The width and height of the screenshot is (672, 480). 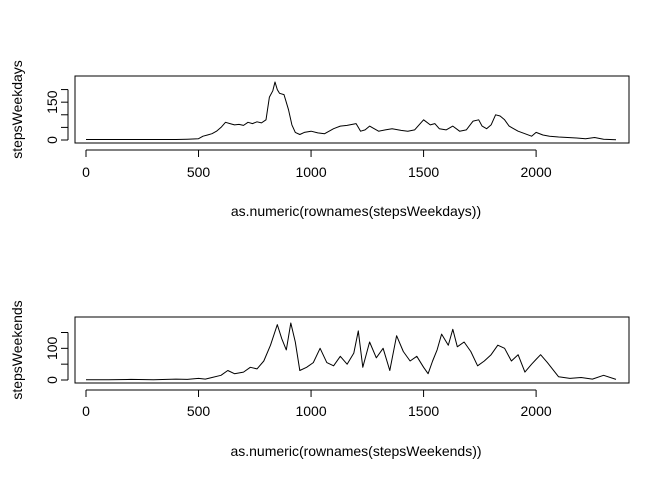 What do you see at coordinates (310, 172) in the screenshot?
I see `weekdays-x-tick-label: 1000` at bounding box center [310, 172].